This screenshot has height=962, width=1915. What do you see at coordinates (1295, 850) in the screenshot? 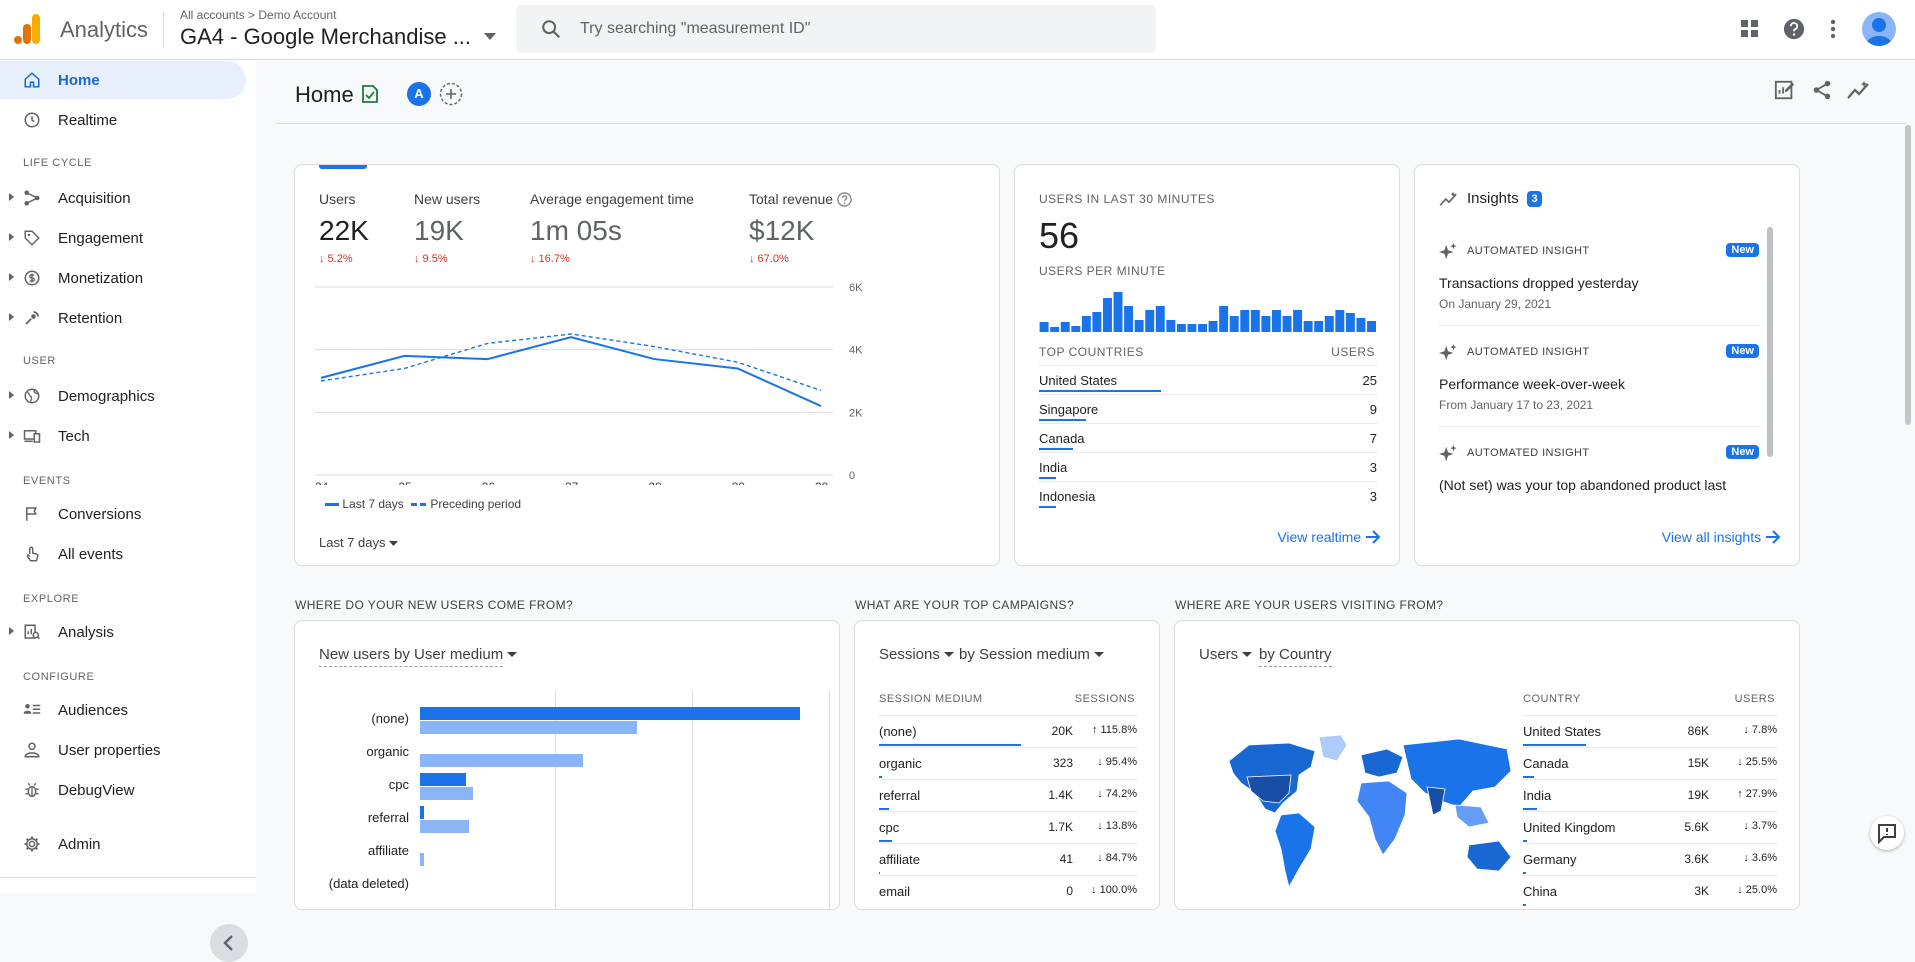
I see `map-region-south-america` at bounding box center [1295, 850].